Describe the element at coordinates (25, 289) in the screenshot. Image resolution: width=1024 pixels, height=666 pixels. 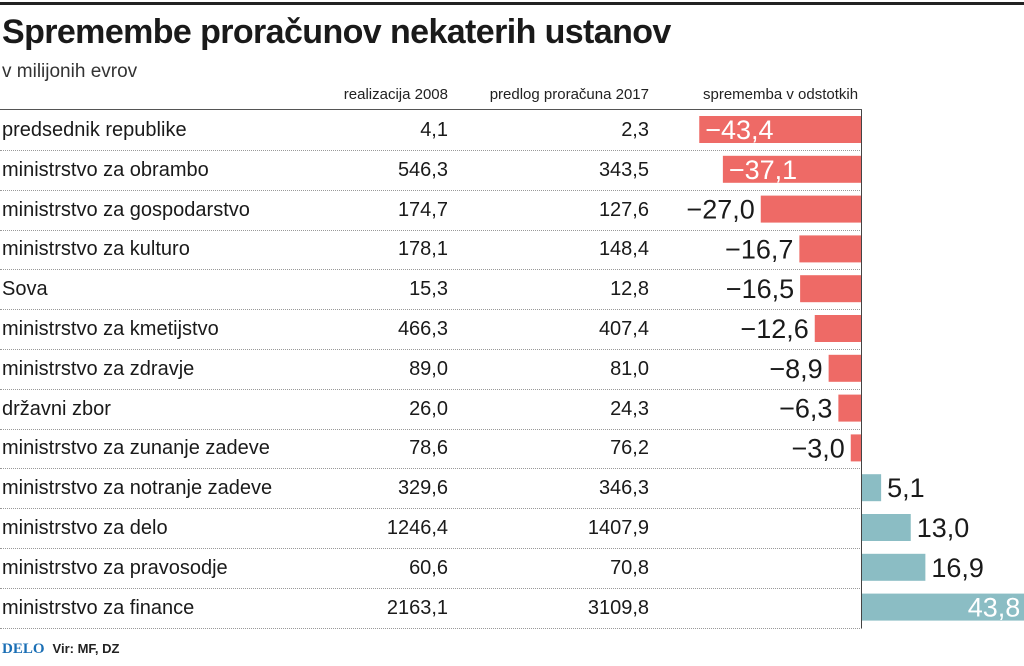
I see `institution-name: Sova` at that location.